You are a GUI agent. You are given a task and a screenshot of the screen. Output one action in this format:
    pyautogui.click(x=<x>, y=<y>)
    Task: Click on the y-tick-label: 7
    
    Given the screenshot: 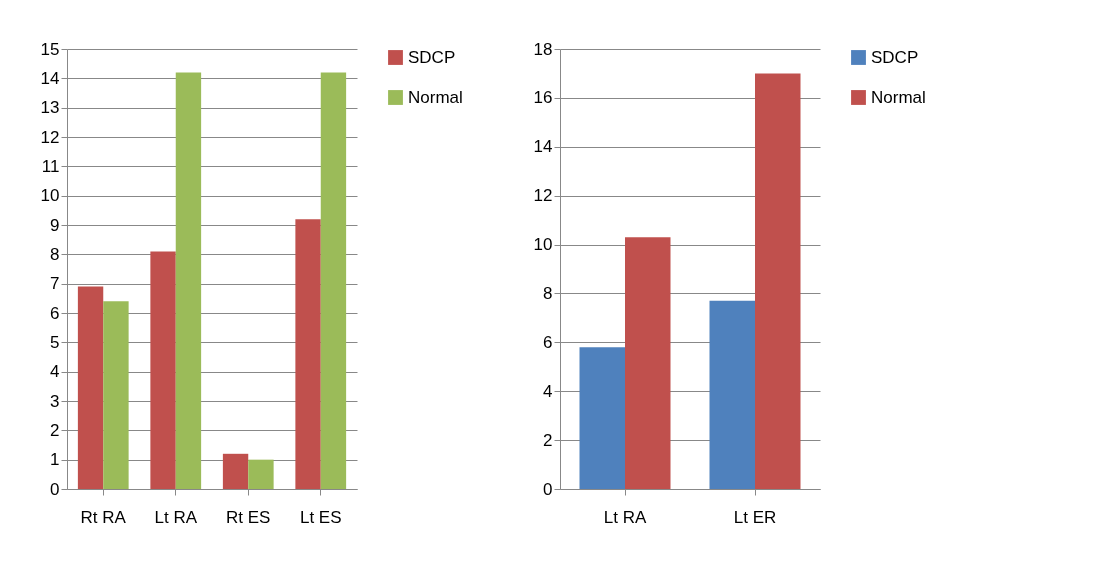 What is the action you would take?
    pyautogui.click(x=55, y=284)
    